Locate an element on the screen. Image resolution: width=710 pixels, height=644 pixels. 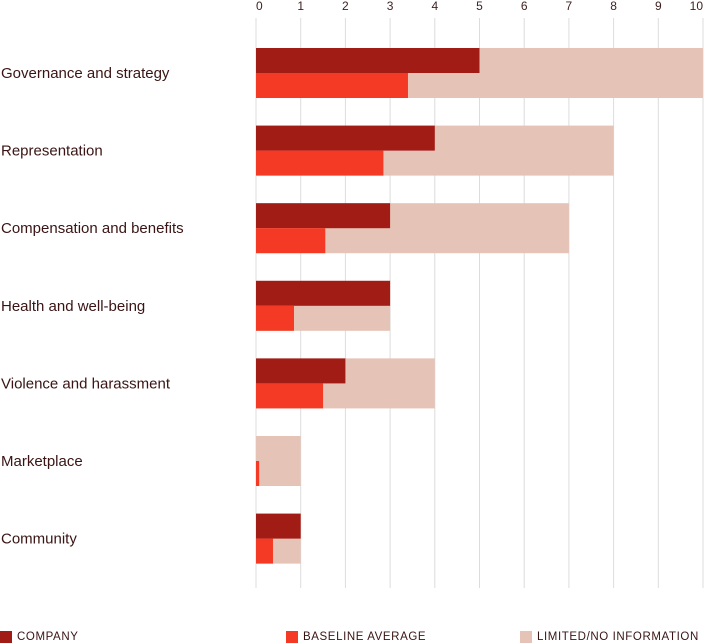
category-label-4: Violence and harassment is located at coordinates (86, 383).